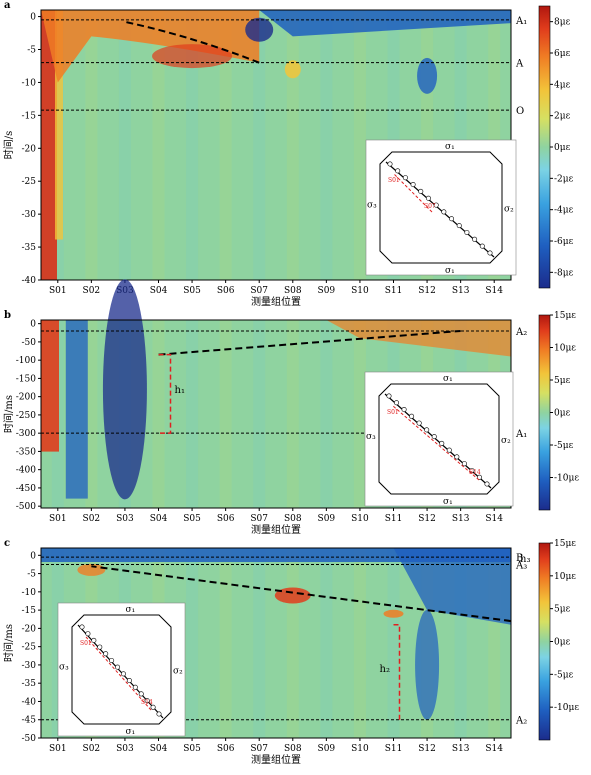 Image resolution: width=591 pixels, height=775 pixels. What do you see at coordinates (562, 23) in the screenshot?
I see `colorbar-tick-label: 8με` at bounding box center [562, 23].